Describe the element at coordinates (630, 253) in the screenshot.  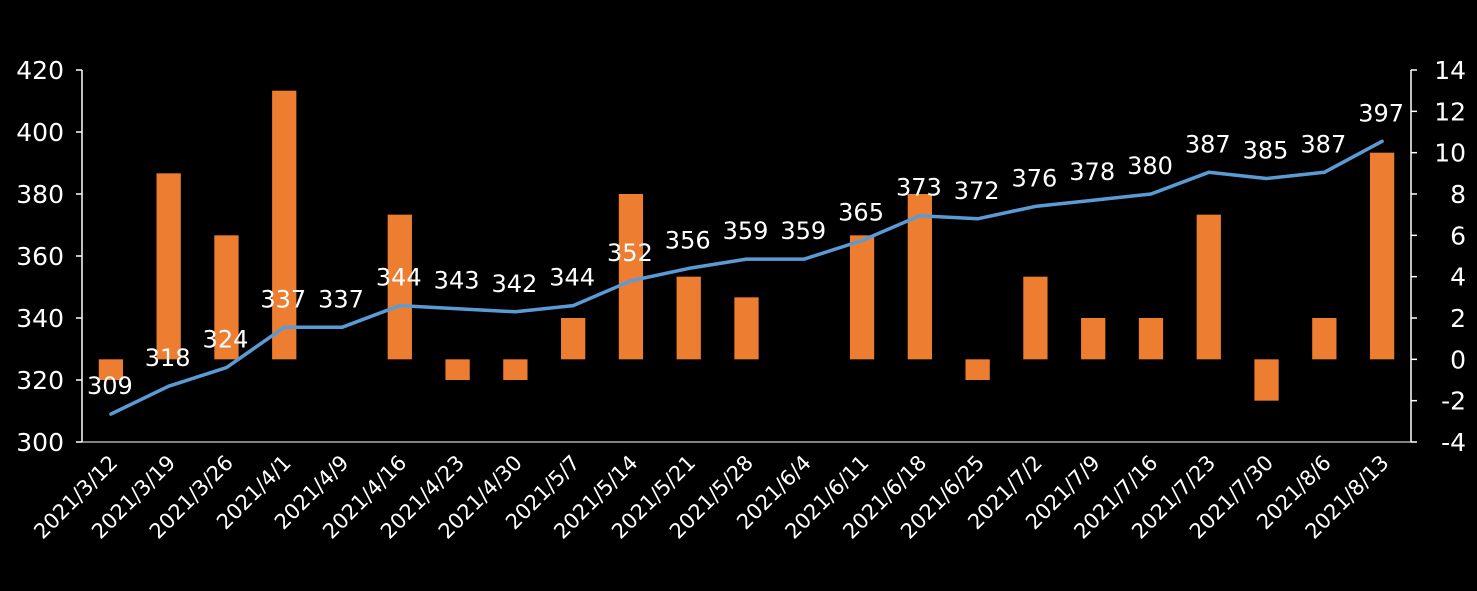
I see `line-value-label: 352` at that location.